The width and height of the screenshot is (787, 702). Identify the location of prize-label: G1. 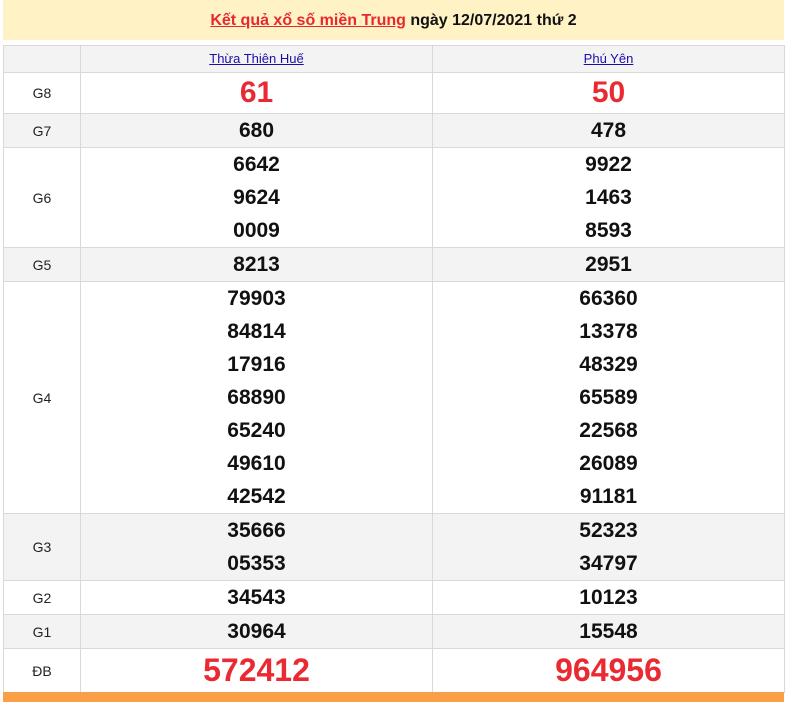
(42, 631).